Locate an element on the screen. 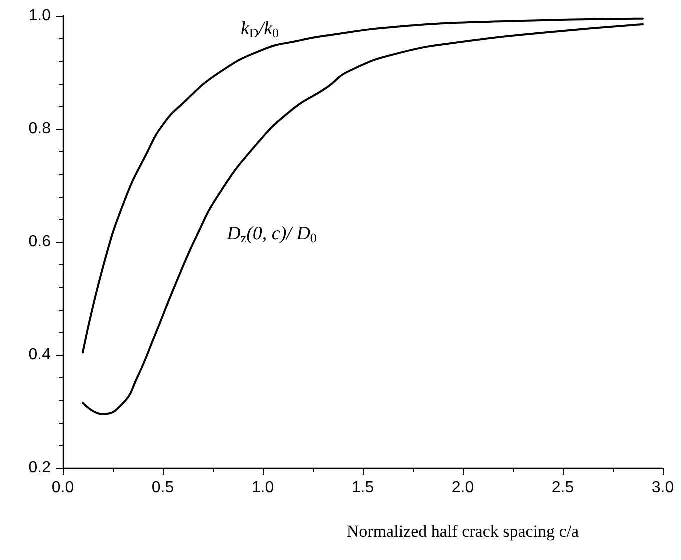 Image resolution: width=681 pixels, height=560 pixels. y-tick-label: 0.2 is located at coordinates (40, 468).